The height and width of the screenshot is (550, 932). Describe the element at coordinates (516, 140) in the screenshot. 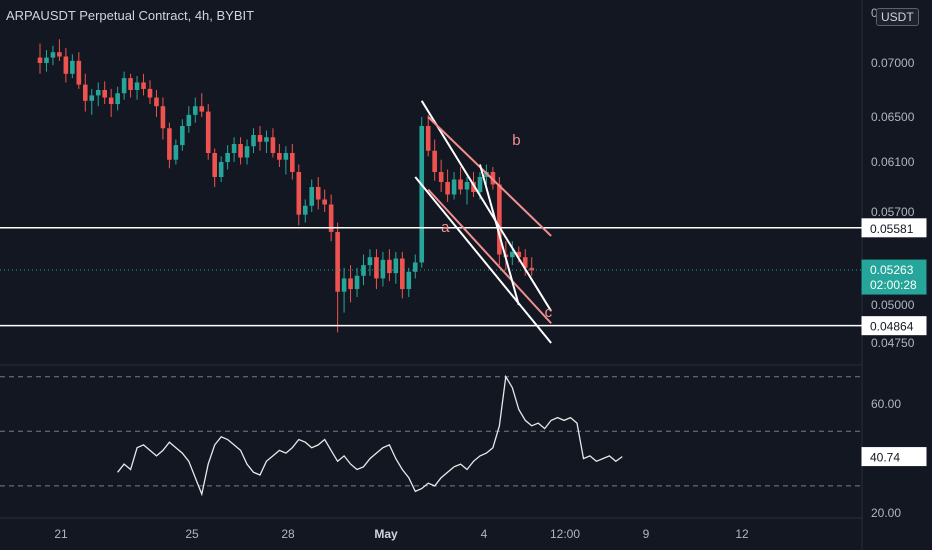

I see `annotation-b: b` at that location.